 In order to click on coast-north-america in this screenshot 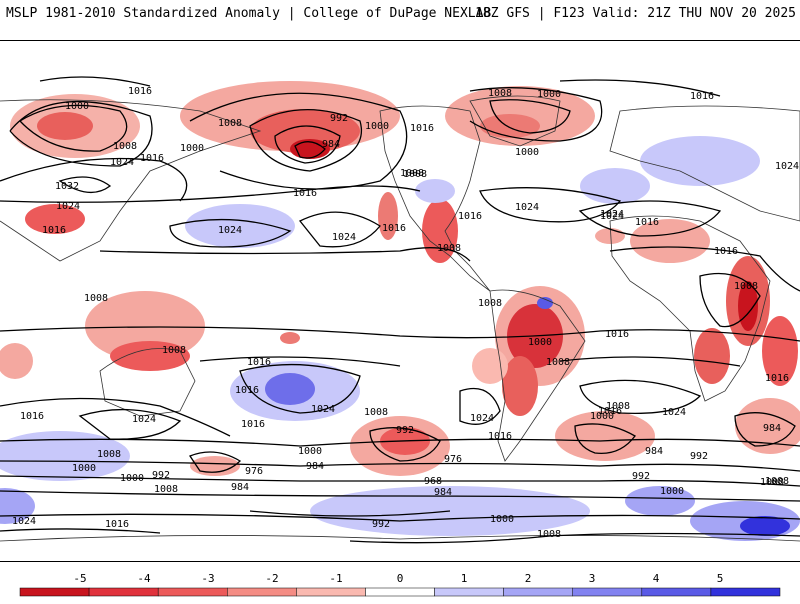, I will do `click(435, 198)`.